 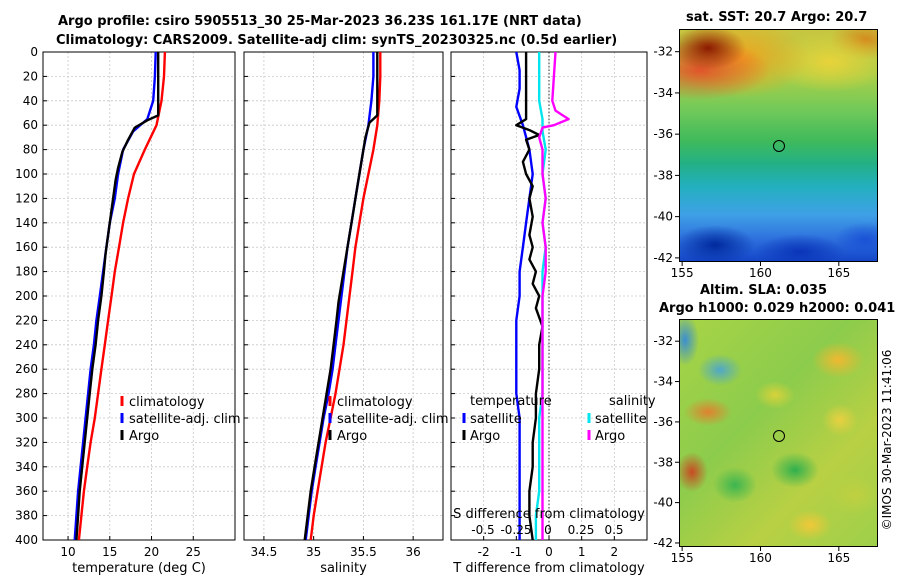 What do you see at coordinates (760, 273) in the screenshot?
I see `sst-map-xtick-label: 160` at bounding box center [760, 273].